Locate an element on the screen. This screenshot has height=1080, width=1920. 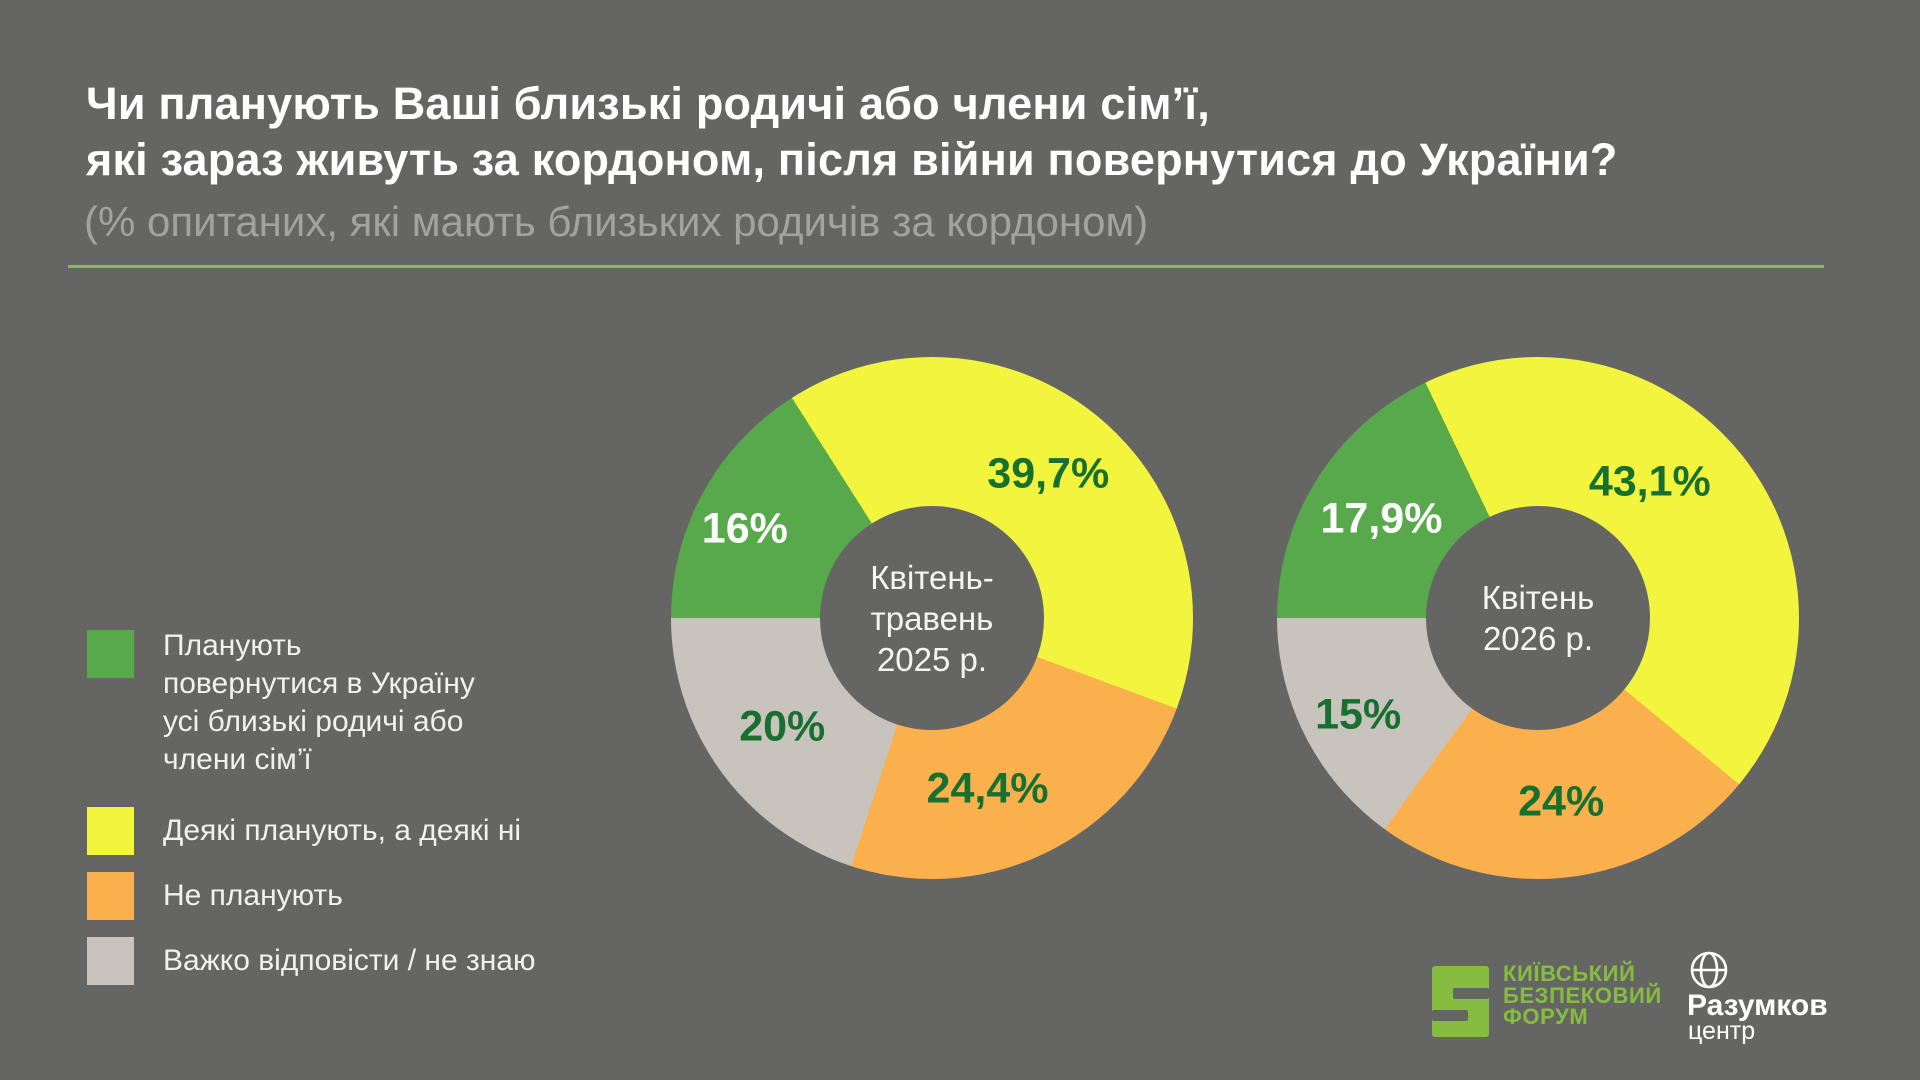
slice-label-donut-2026-2: 24% is located at coordinates (1561, 801).